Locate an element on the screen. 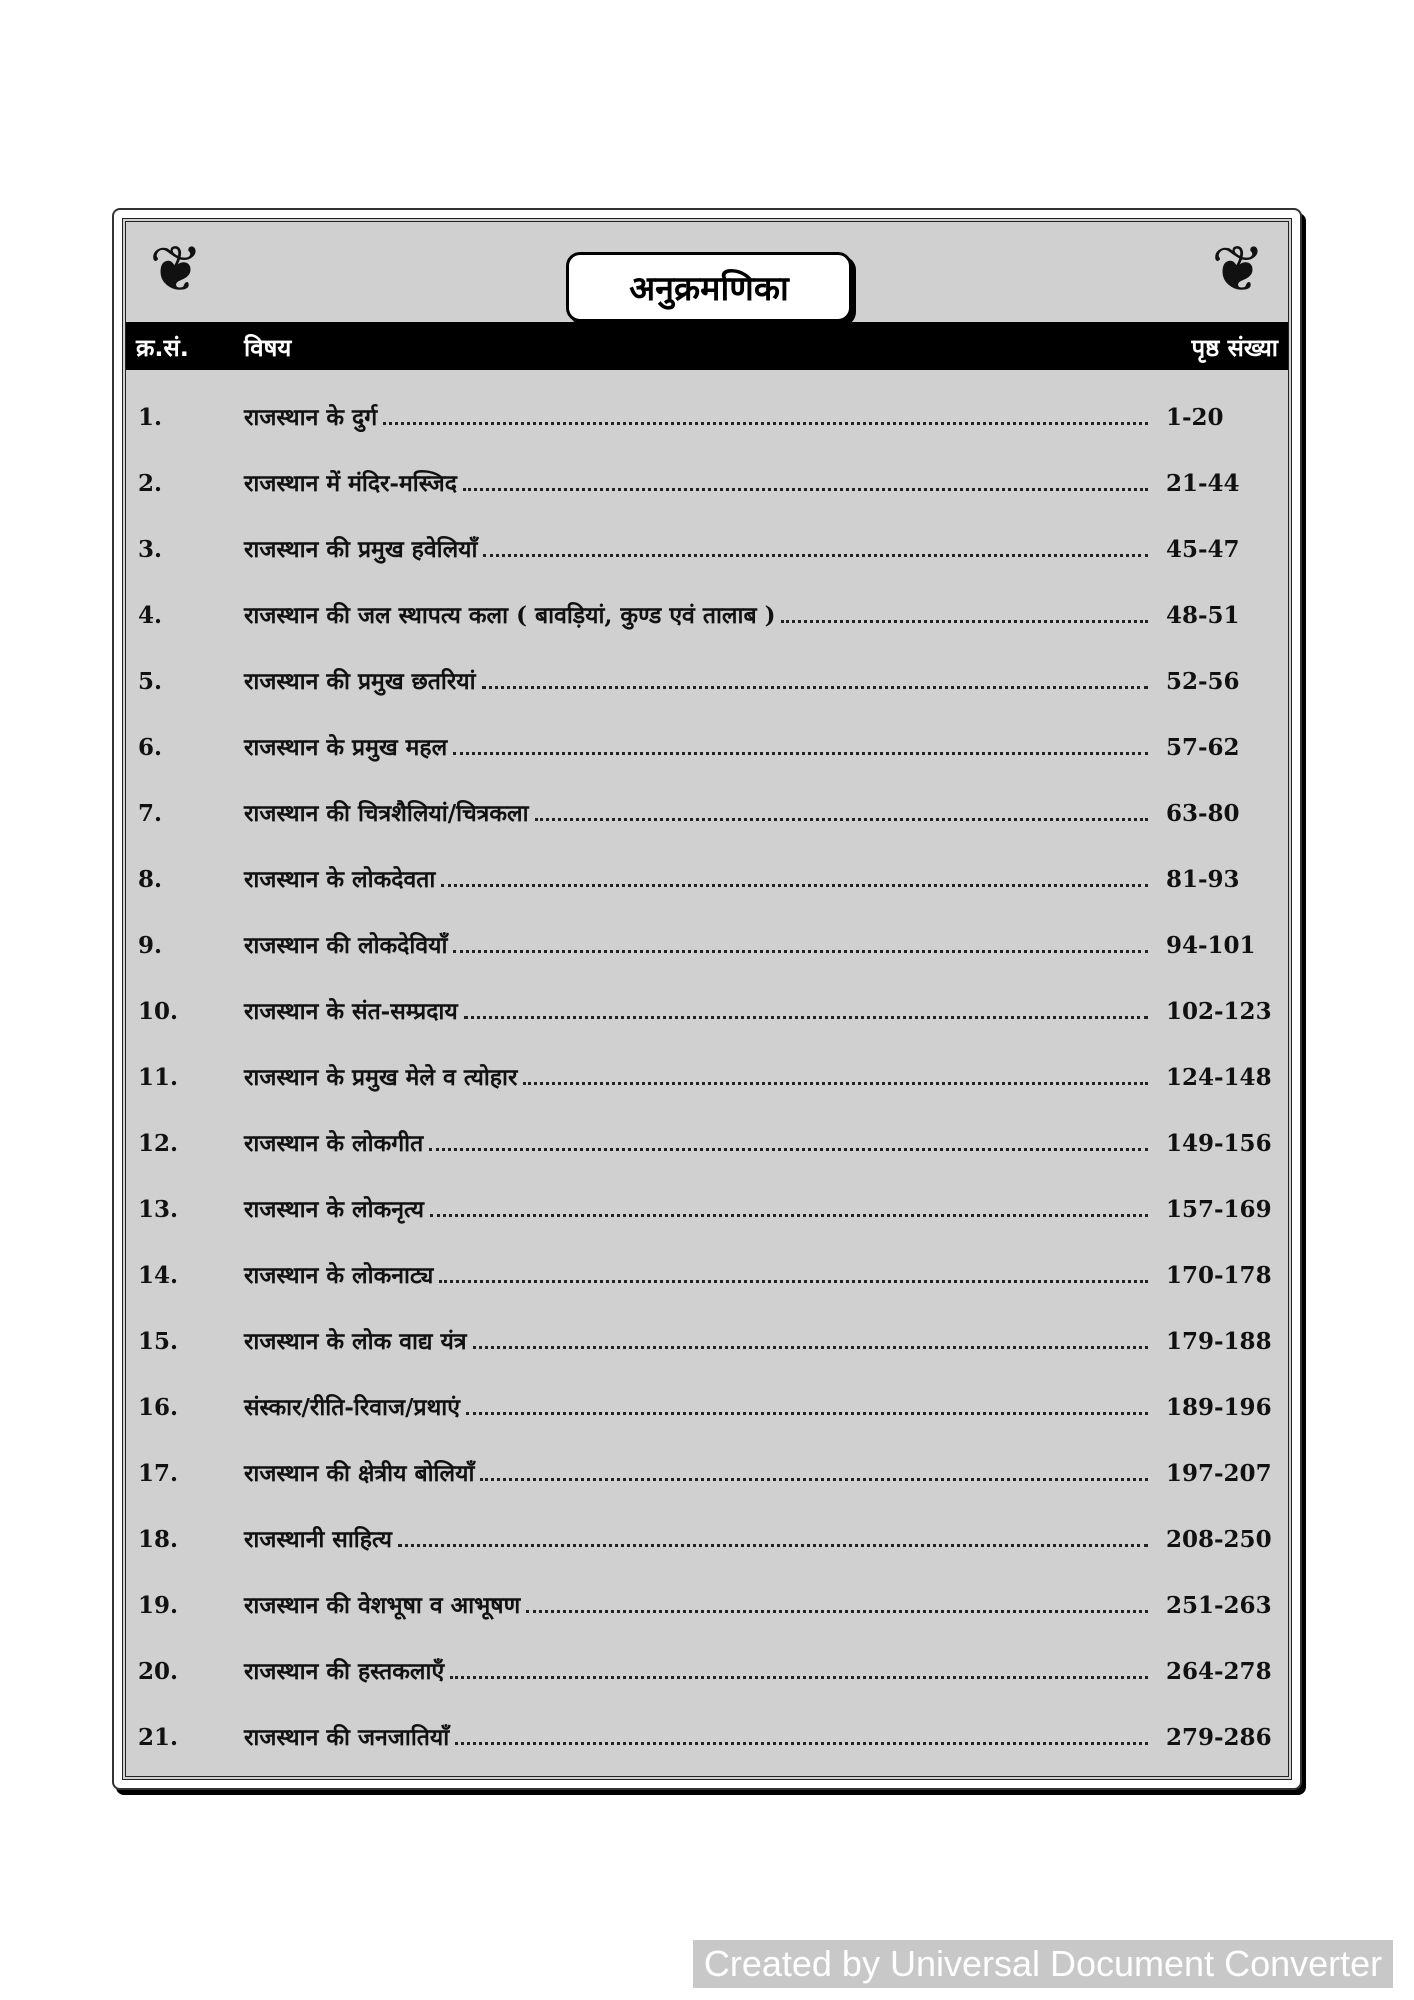 This screenshot has width=1414, height=2000. subject: राजस्थान के संत-सम्प्रदाय is located at coordinates (351, 1011).